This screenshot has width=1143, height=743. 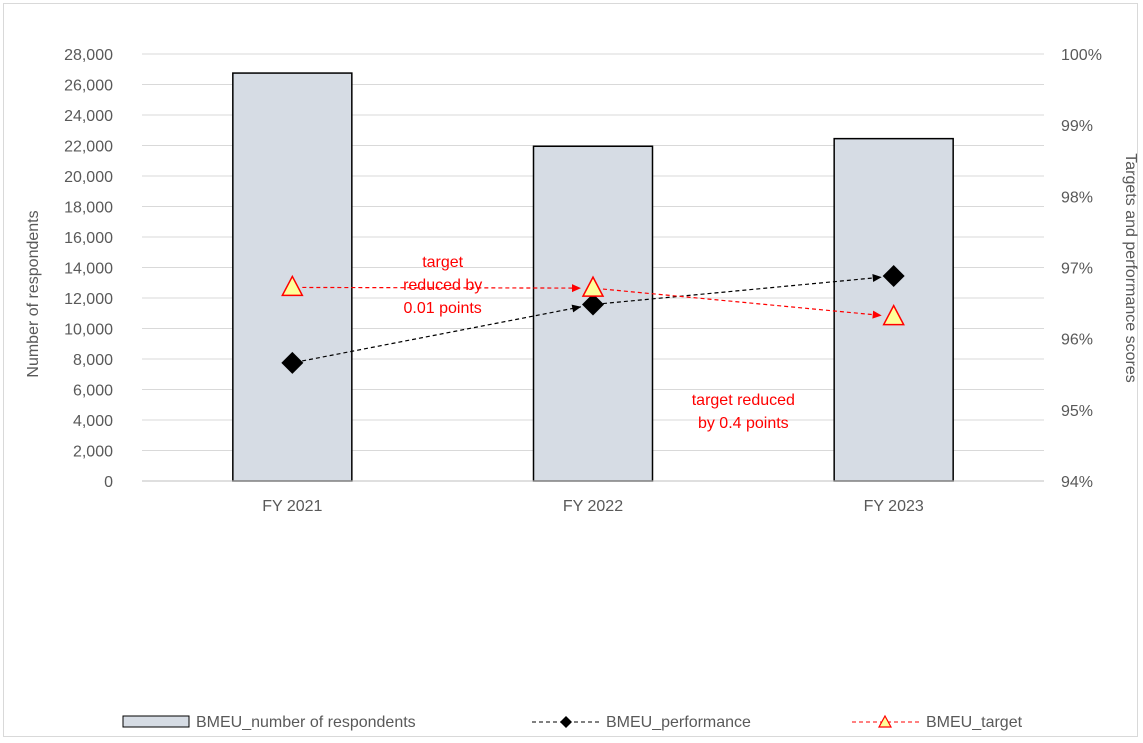 I want to click on y-tick-label: 8,000, so click(x=93, y=360).